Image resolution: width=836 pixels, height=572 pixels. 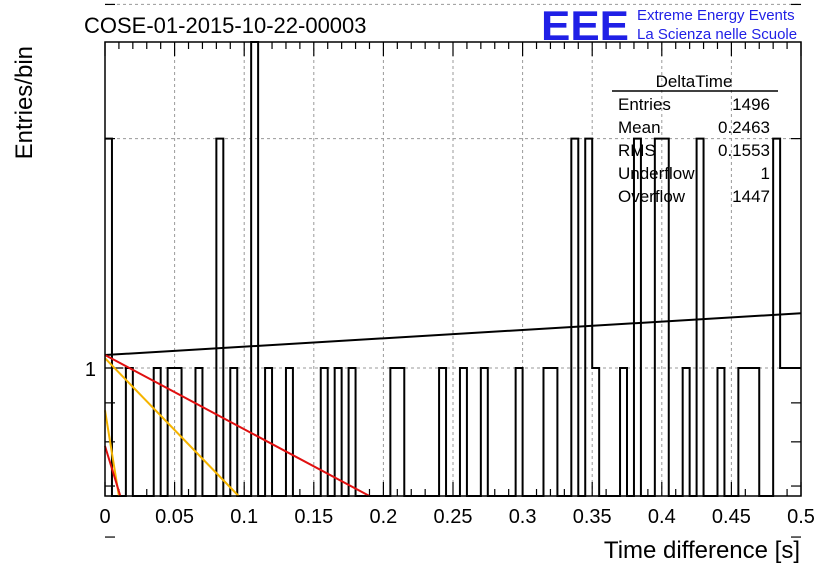 I want to click on y-axis-label: Entries/bin, so click(x=24, y=102).